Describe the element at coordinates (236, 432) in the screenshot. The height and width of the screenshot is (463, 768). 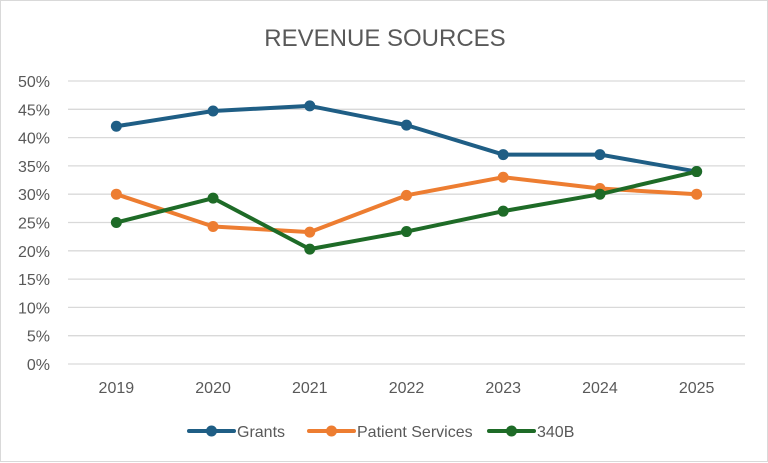
I see `legend-item: Grants` at that location.